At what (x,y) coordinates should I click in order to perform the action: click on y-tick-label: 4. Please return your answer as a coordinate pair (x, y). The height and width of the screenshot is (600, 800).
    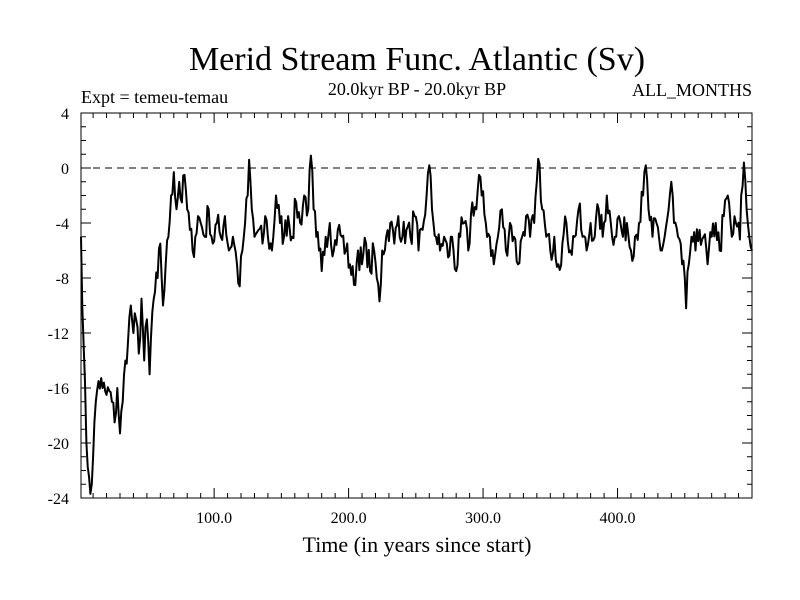
    Looking at the image, I should click on (65, 114).